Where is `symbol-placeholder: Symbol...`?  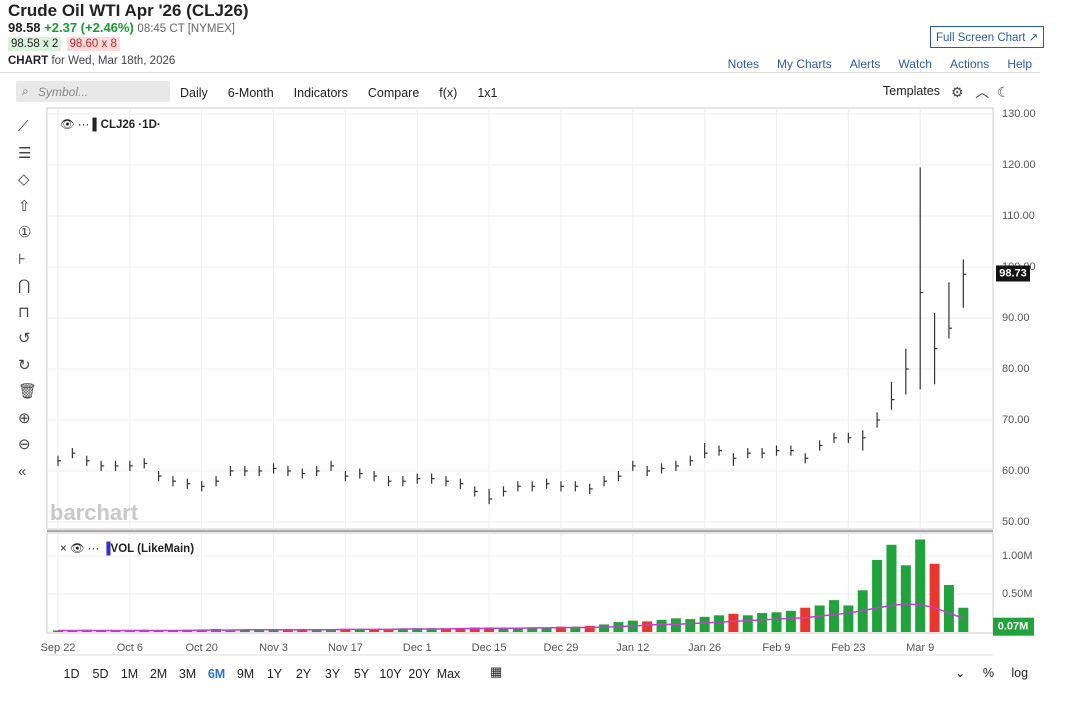
symbol-placeholder: Symbol... is located at coordinates (63, 92).